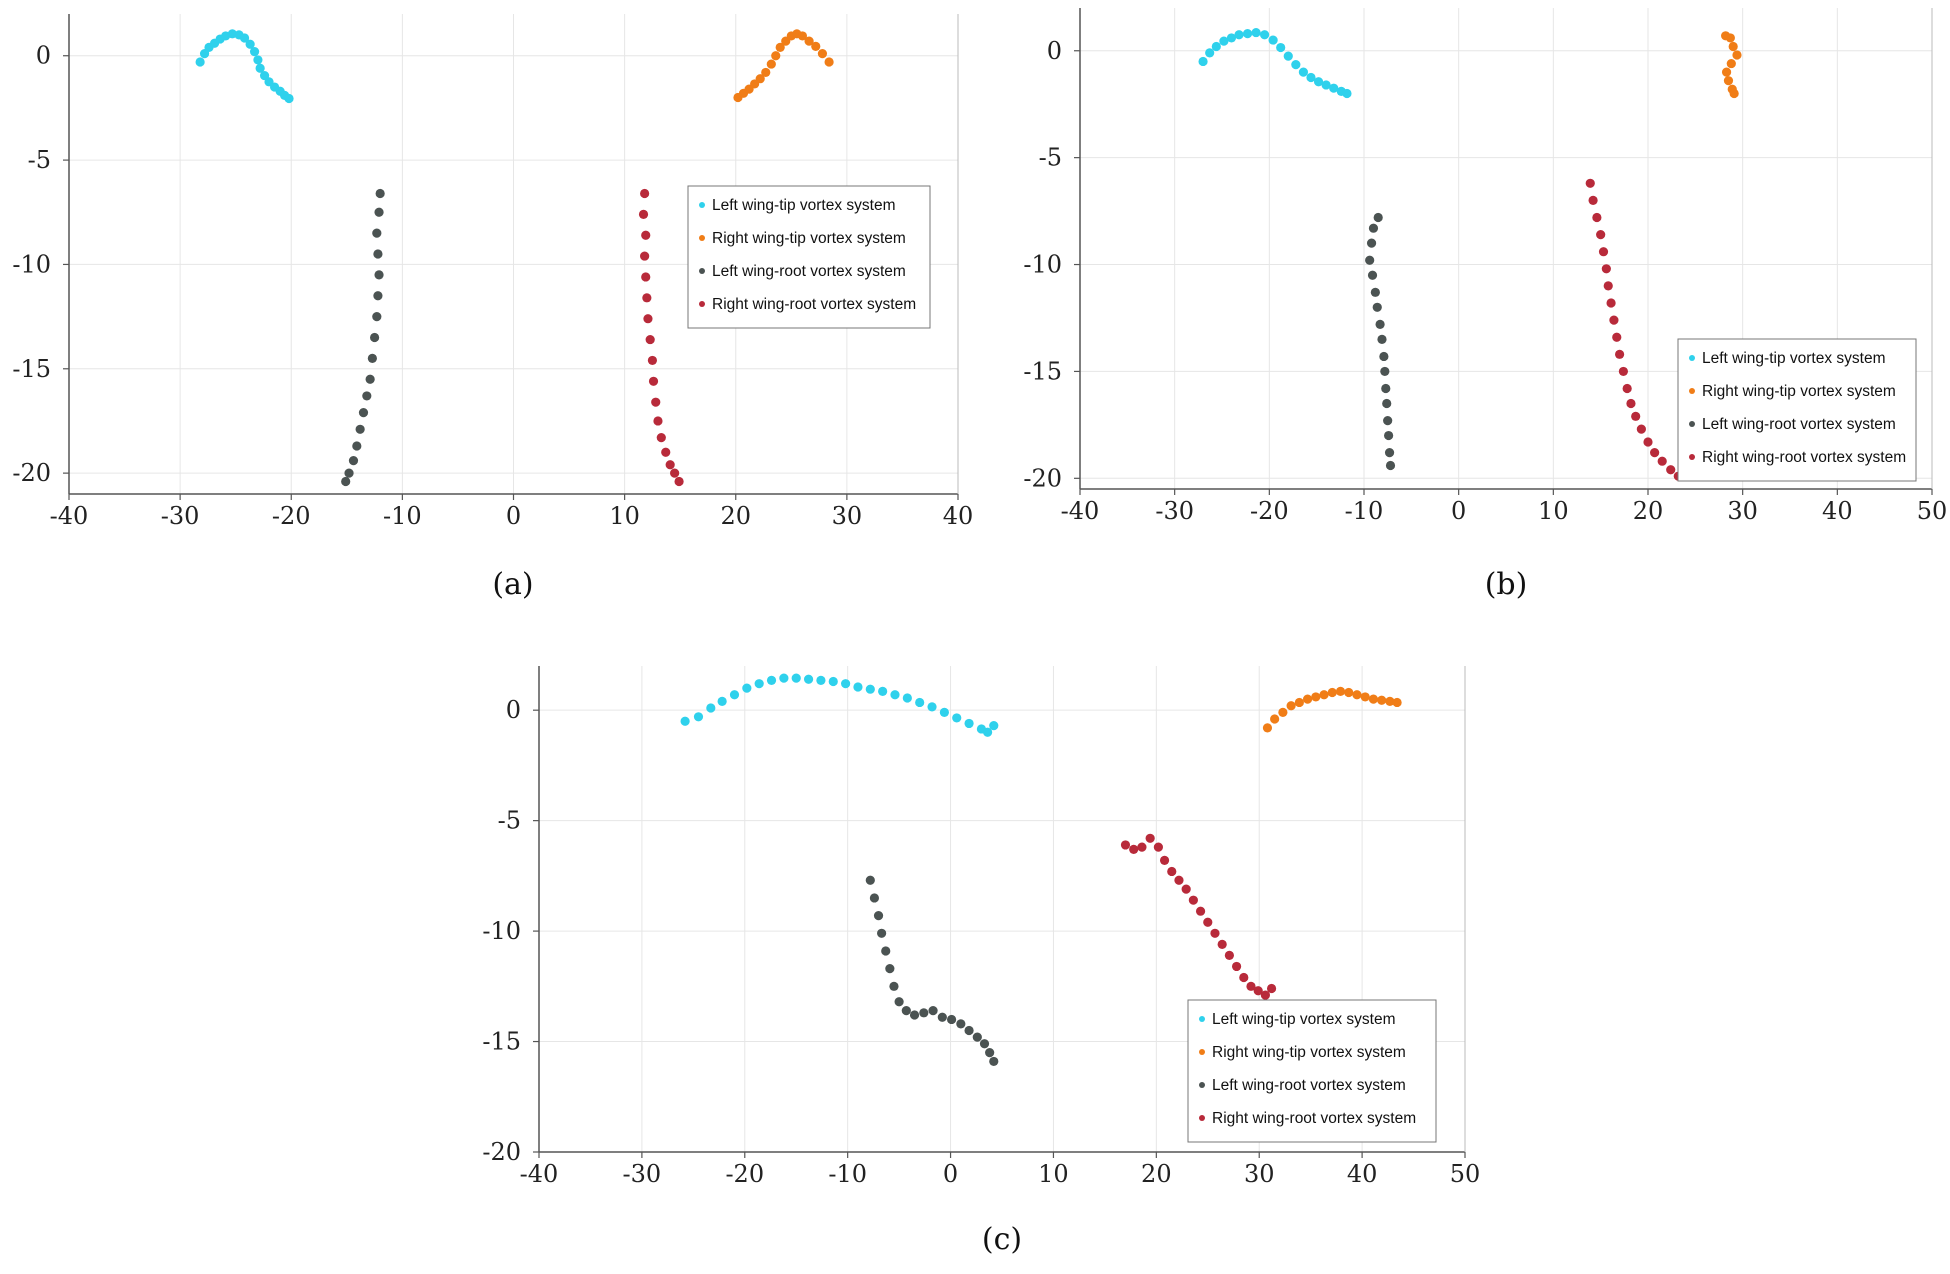 This screenshot has width=1950, height=1274. I want to click on x-tick-label: 20, so click(1156, 1174).